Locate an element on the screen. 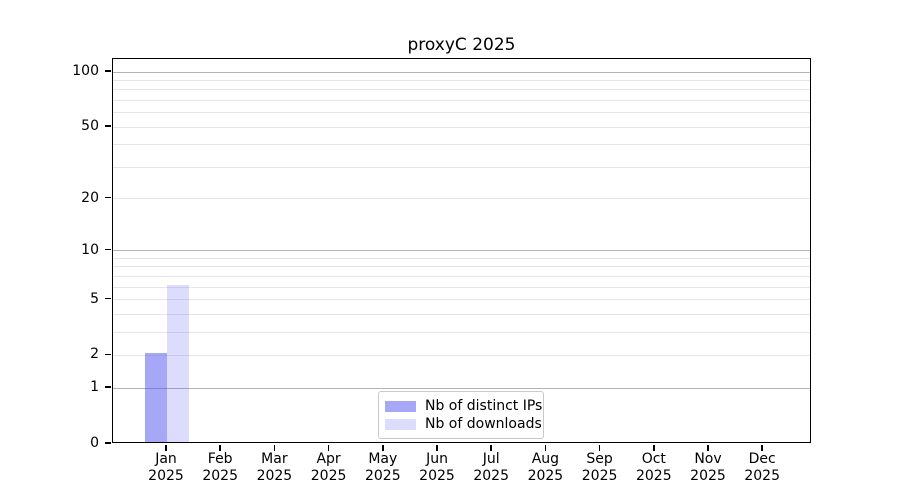 This screenshot has height=500, width=900. y-axis-tick-label: 10 is located at coordinates (90, 249).